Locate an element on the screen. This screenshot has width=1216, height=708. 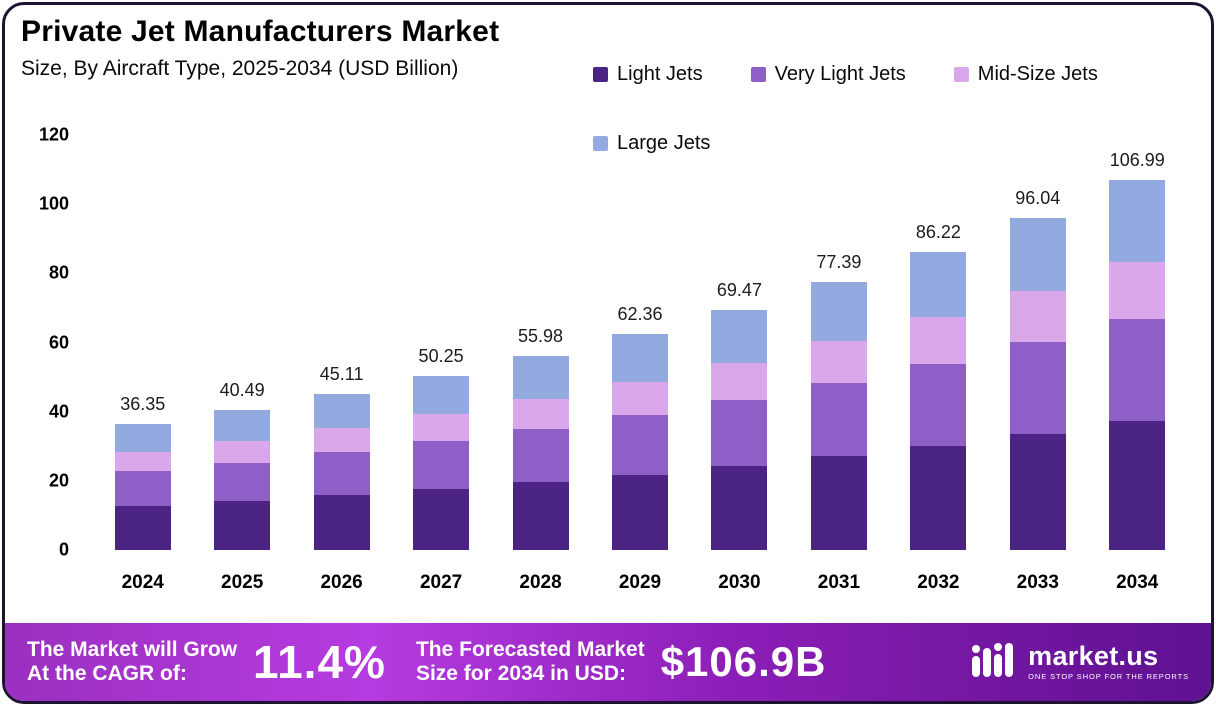
bar-total-label: 50.25 is located at coordinates (441, 356).